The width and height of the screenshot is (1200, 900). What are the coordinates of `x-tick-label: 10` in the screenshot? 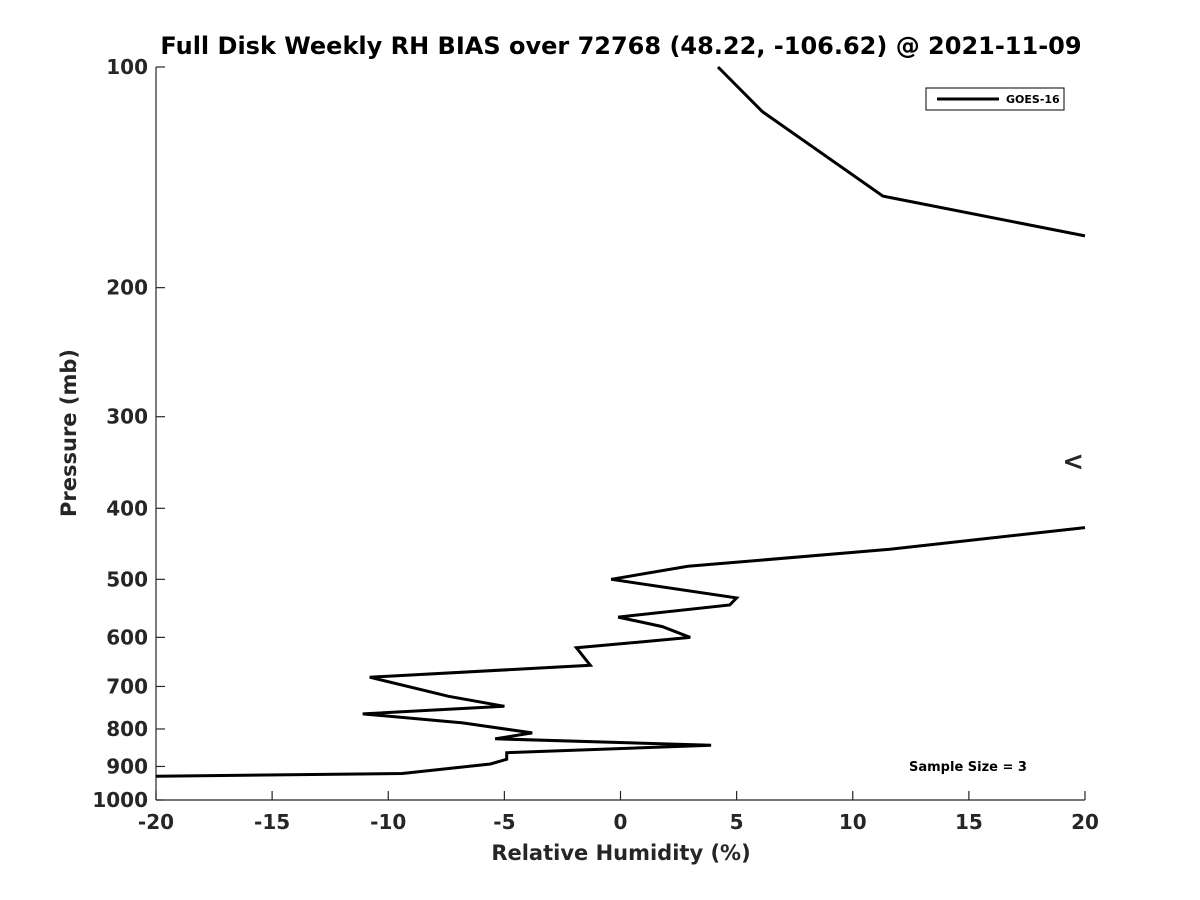 It's located at (853, 822).